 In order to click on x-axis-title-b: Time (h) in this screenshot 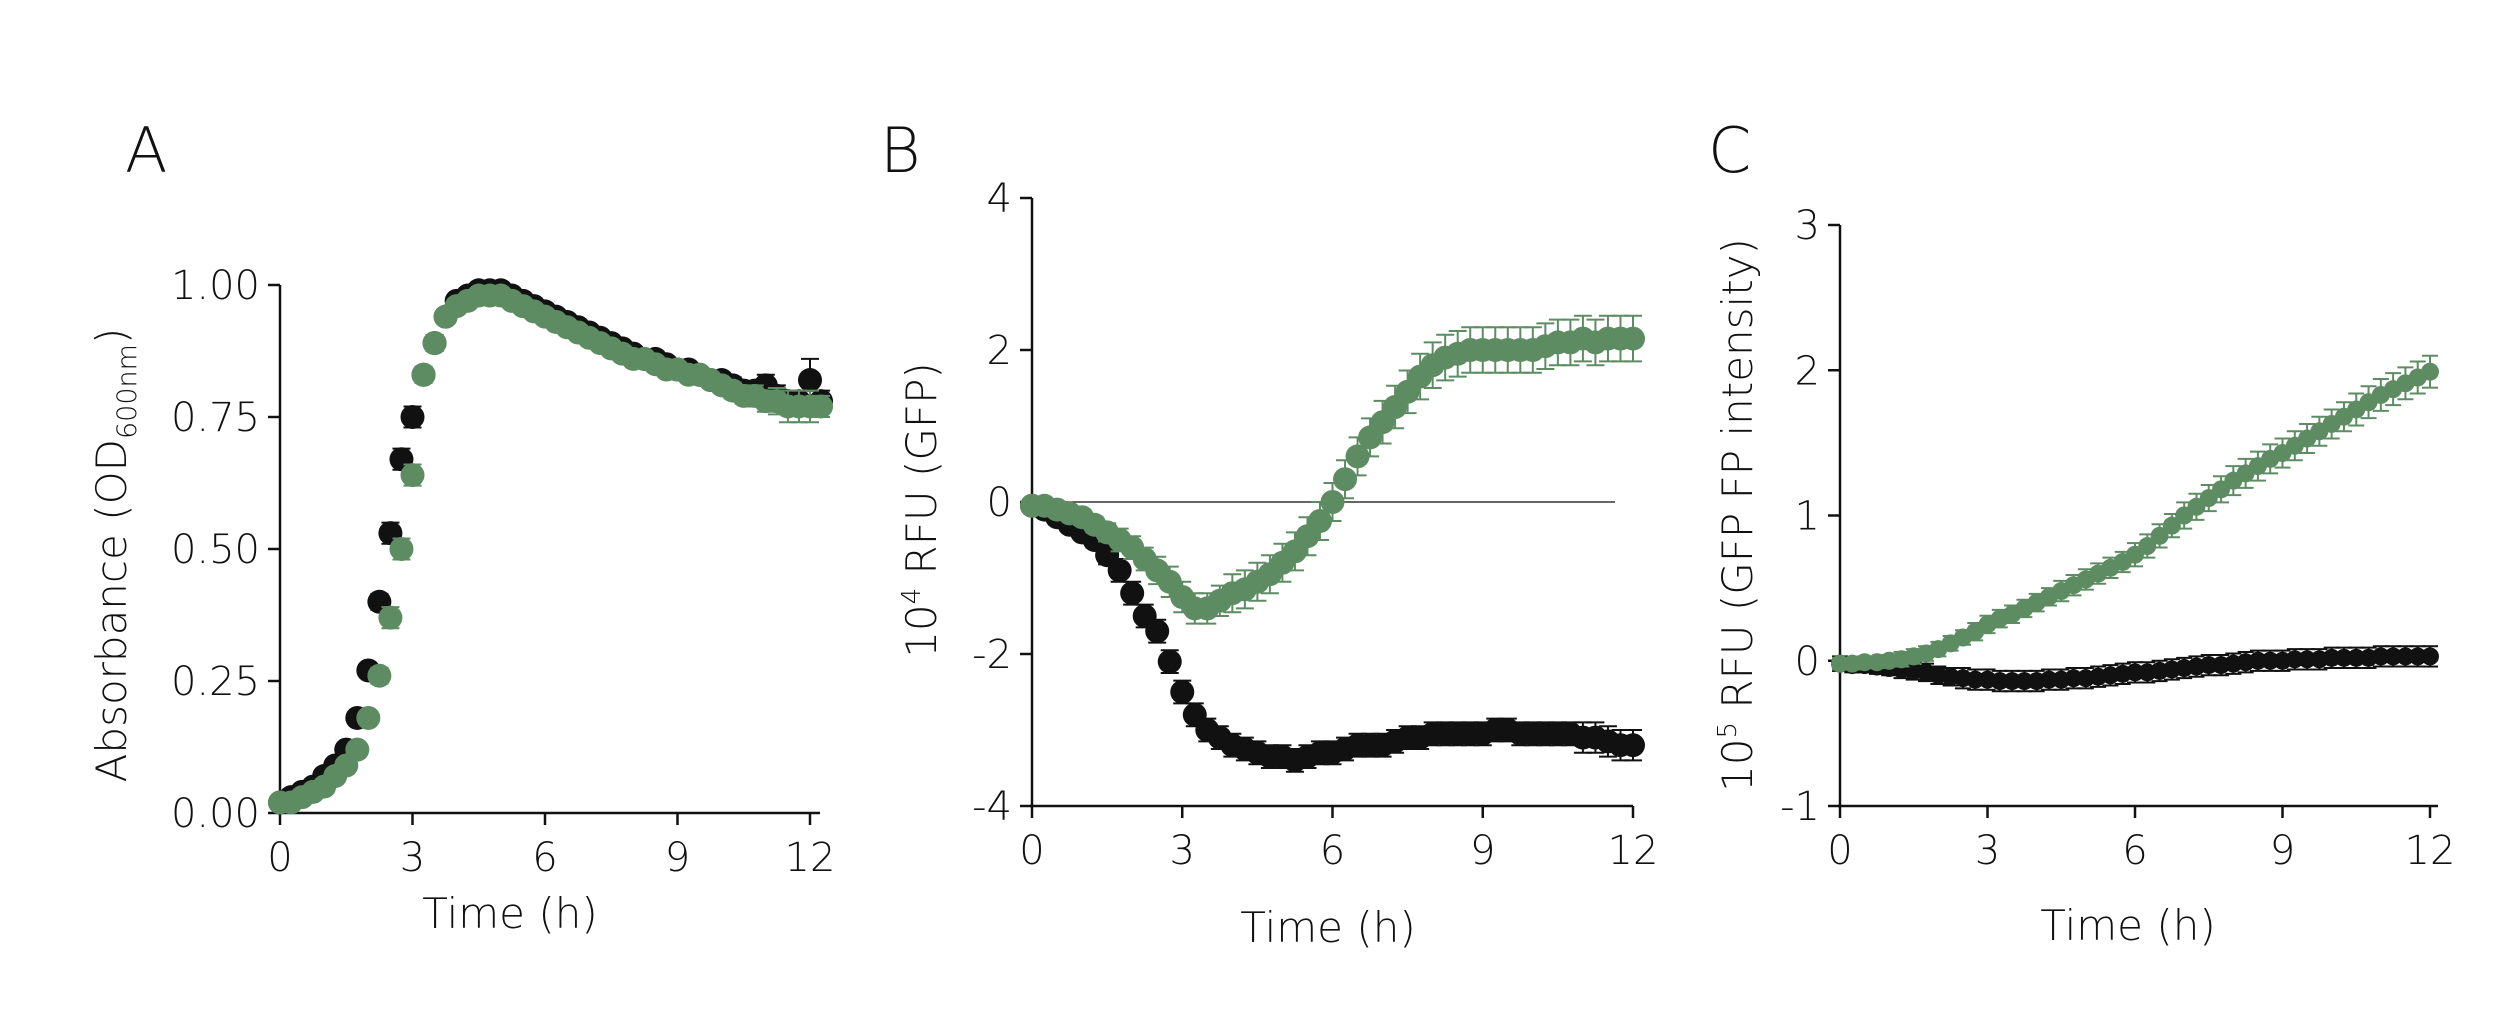, I will do `click(1328, 927)`.